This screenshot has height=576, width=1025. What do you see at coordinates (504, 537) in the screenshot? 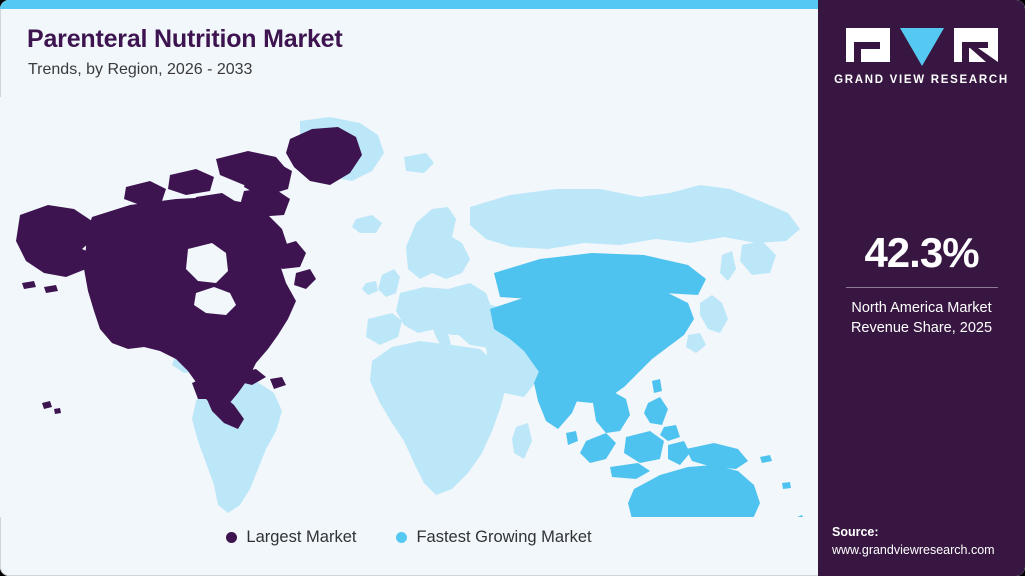
I see `legend-label: Fastest Growing Market` at bounding box center [504, 537].